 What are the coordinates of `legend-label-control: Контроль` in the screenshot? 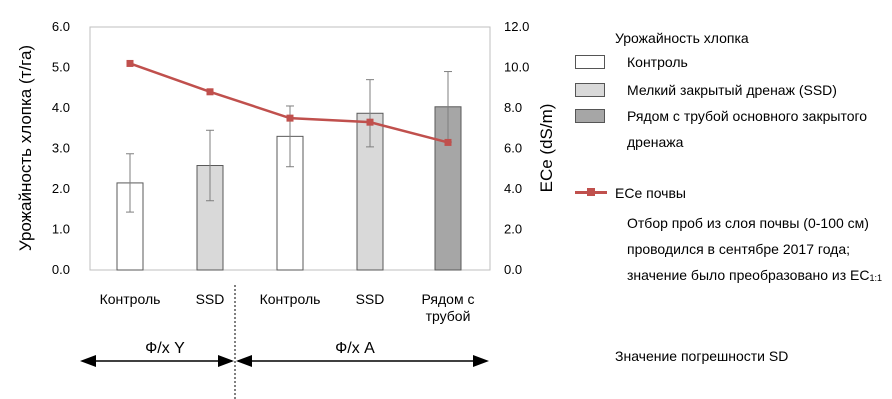 It's located at (657, 62).